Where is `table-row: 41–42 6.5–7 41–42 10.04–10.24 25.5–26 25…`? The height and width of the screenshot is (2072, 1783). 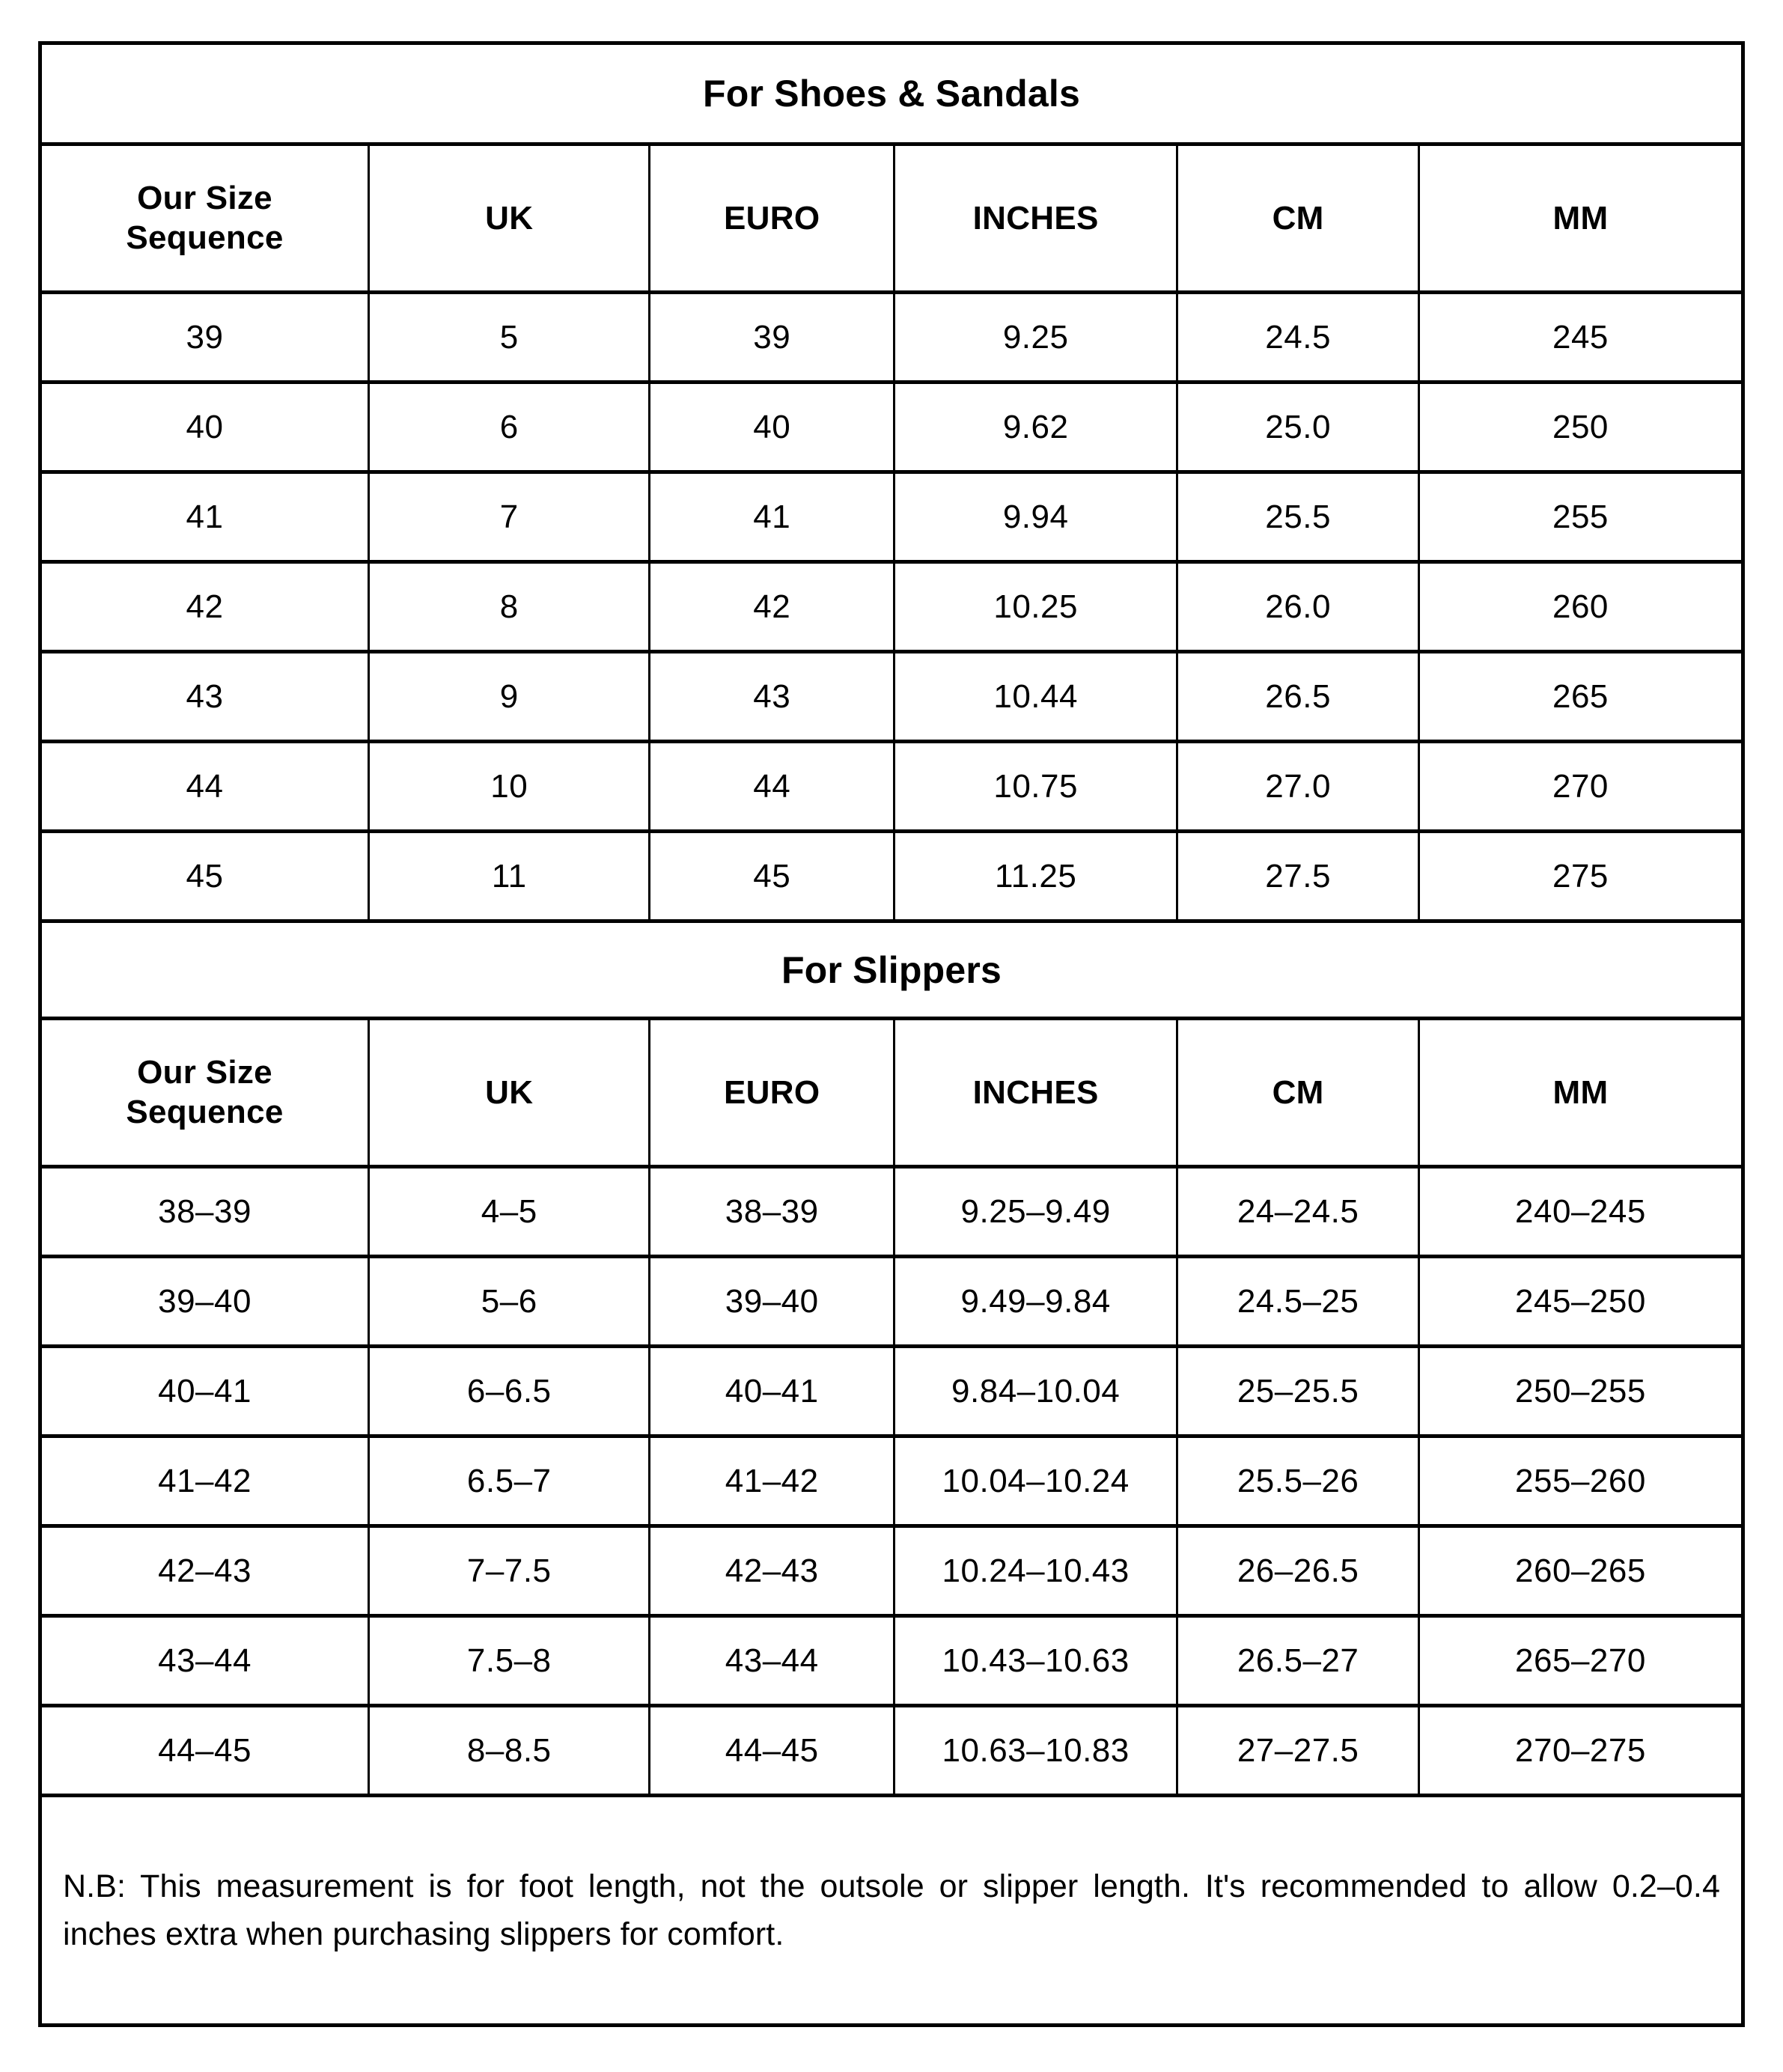
table-row: 41–42 6.5–7 41–42 10.04–10.24 25.5–26 25… is located at coordinates (891, 1479).